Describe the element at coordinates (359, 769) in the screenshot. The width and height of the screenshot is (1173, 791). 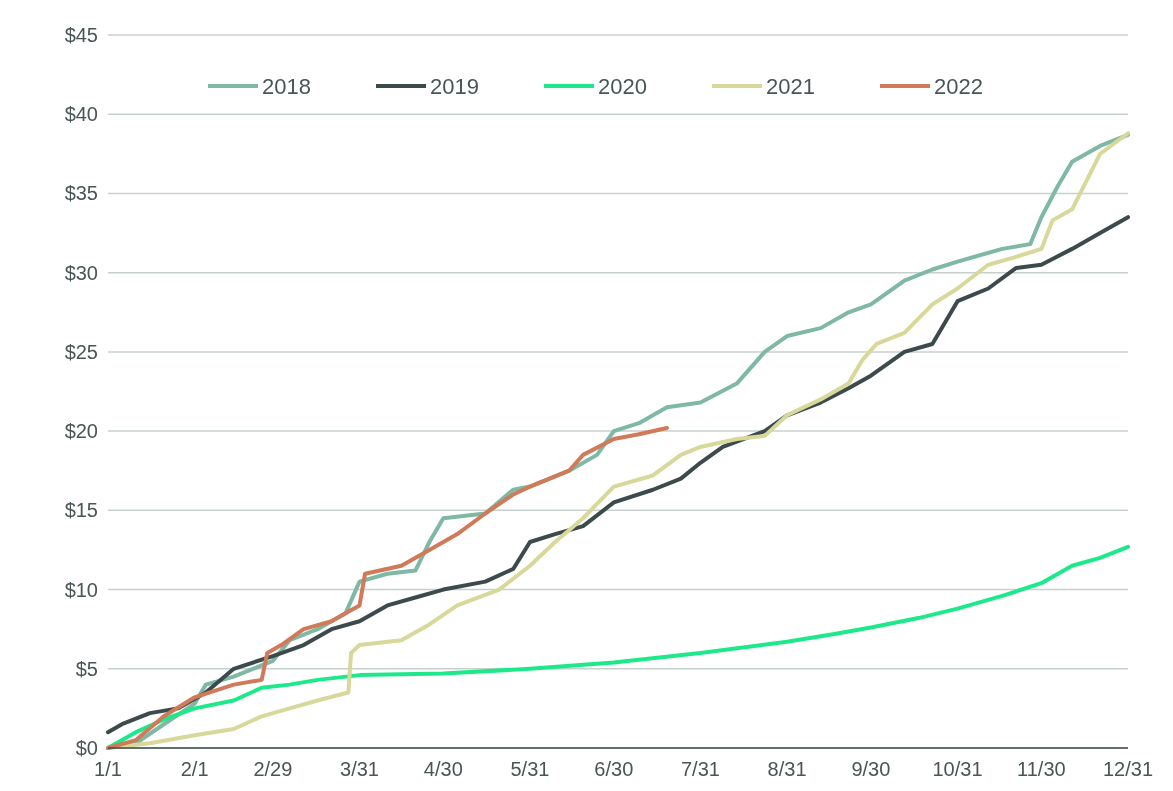
I see `x-tick-label: 3/31` at that location.